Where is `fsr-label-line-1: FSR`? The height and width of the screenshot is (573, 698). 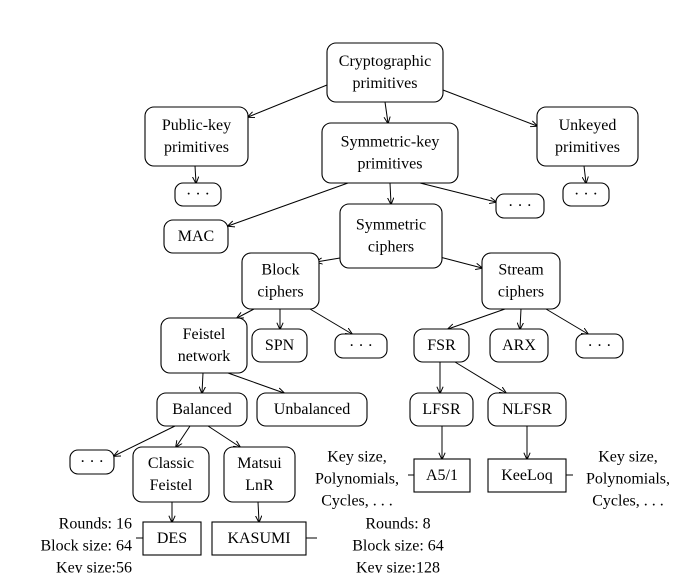 fsr-label-line-1: FSR is located at coordinates (441, 345).